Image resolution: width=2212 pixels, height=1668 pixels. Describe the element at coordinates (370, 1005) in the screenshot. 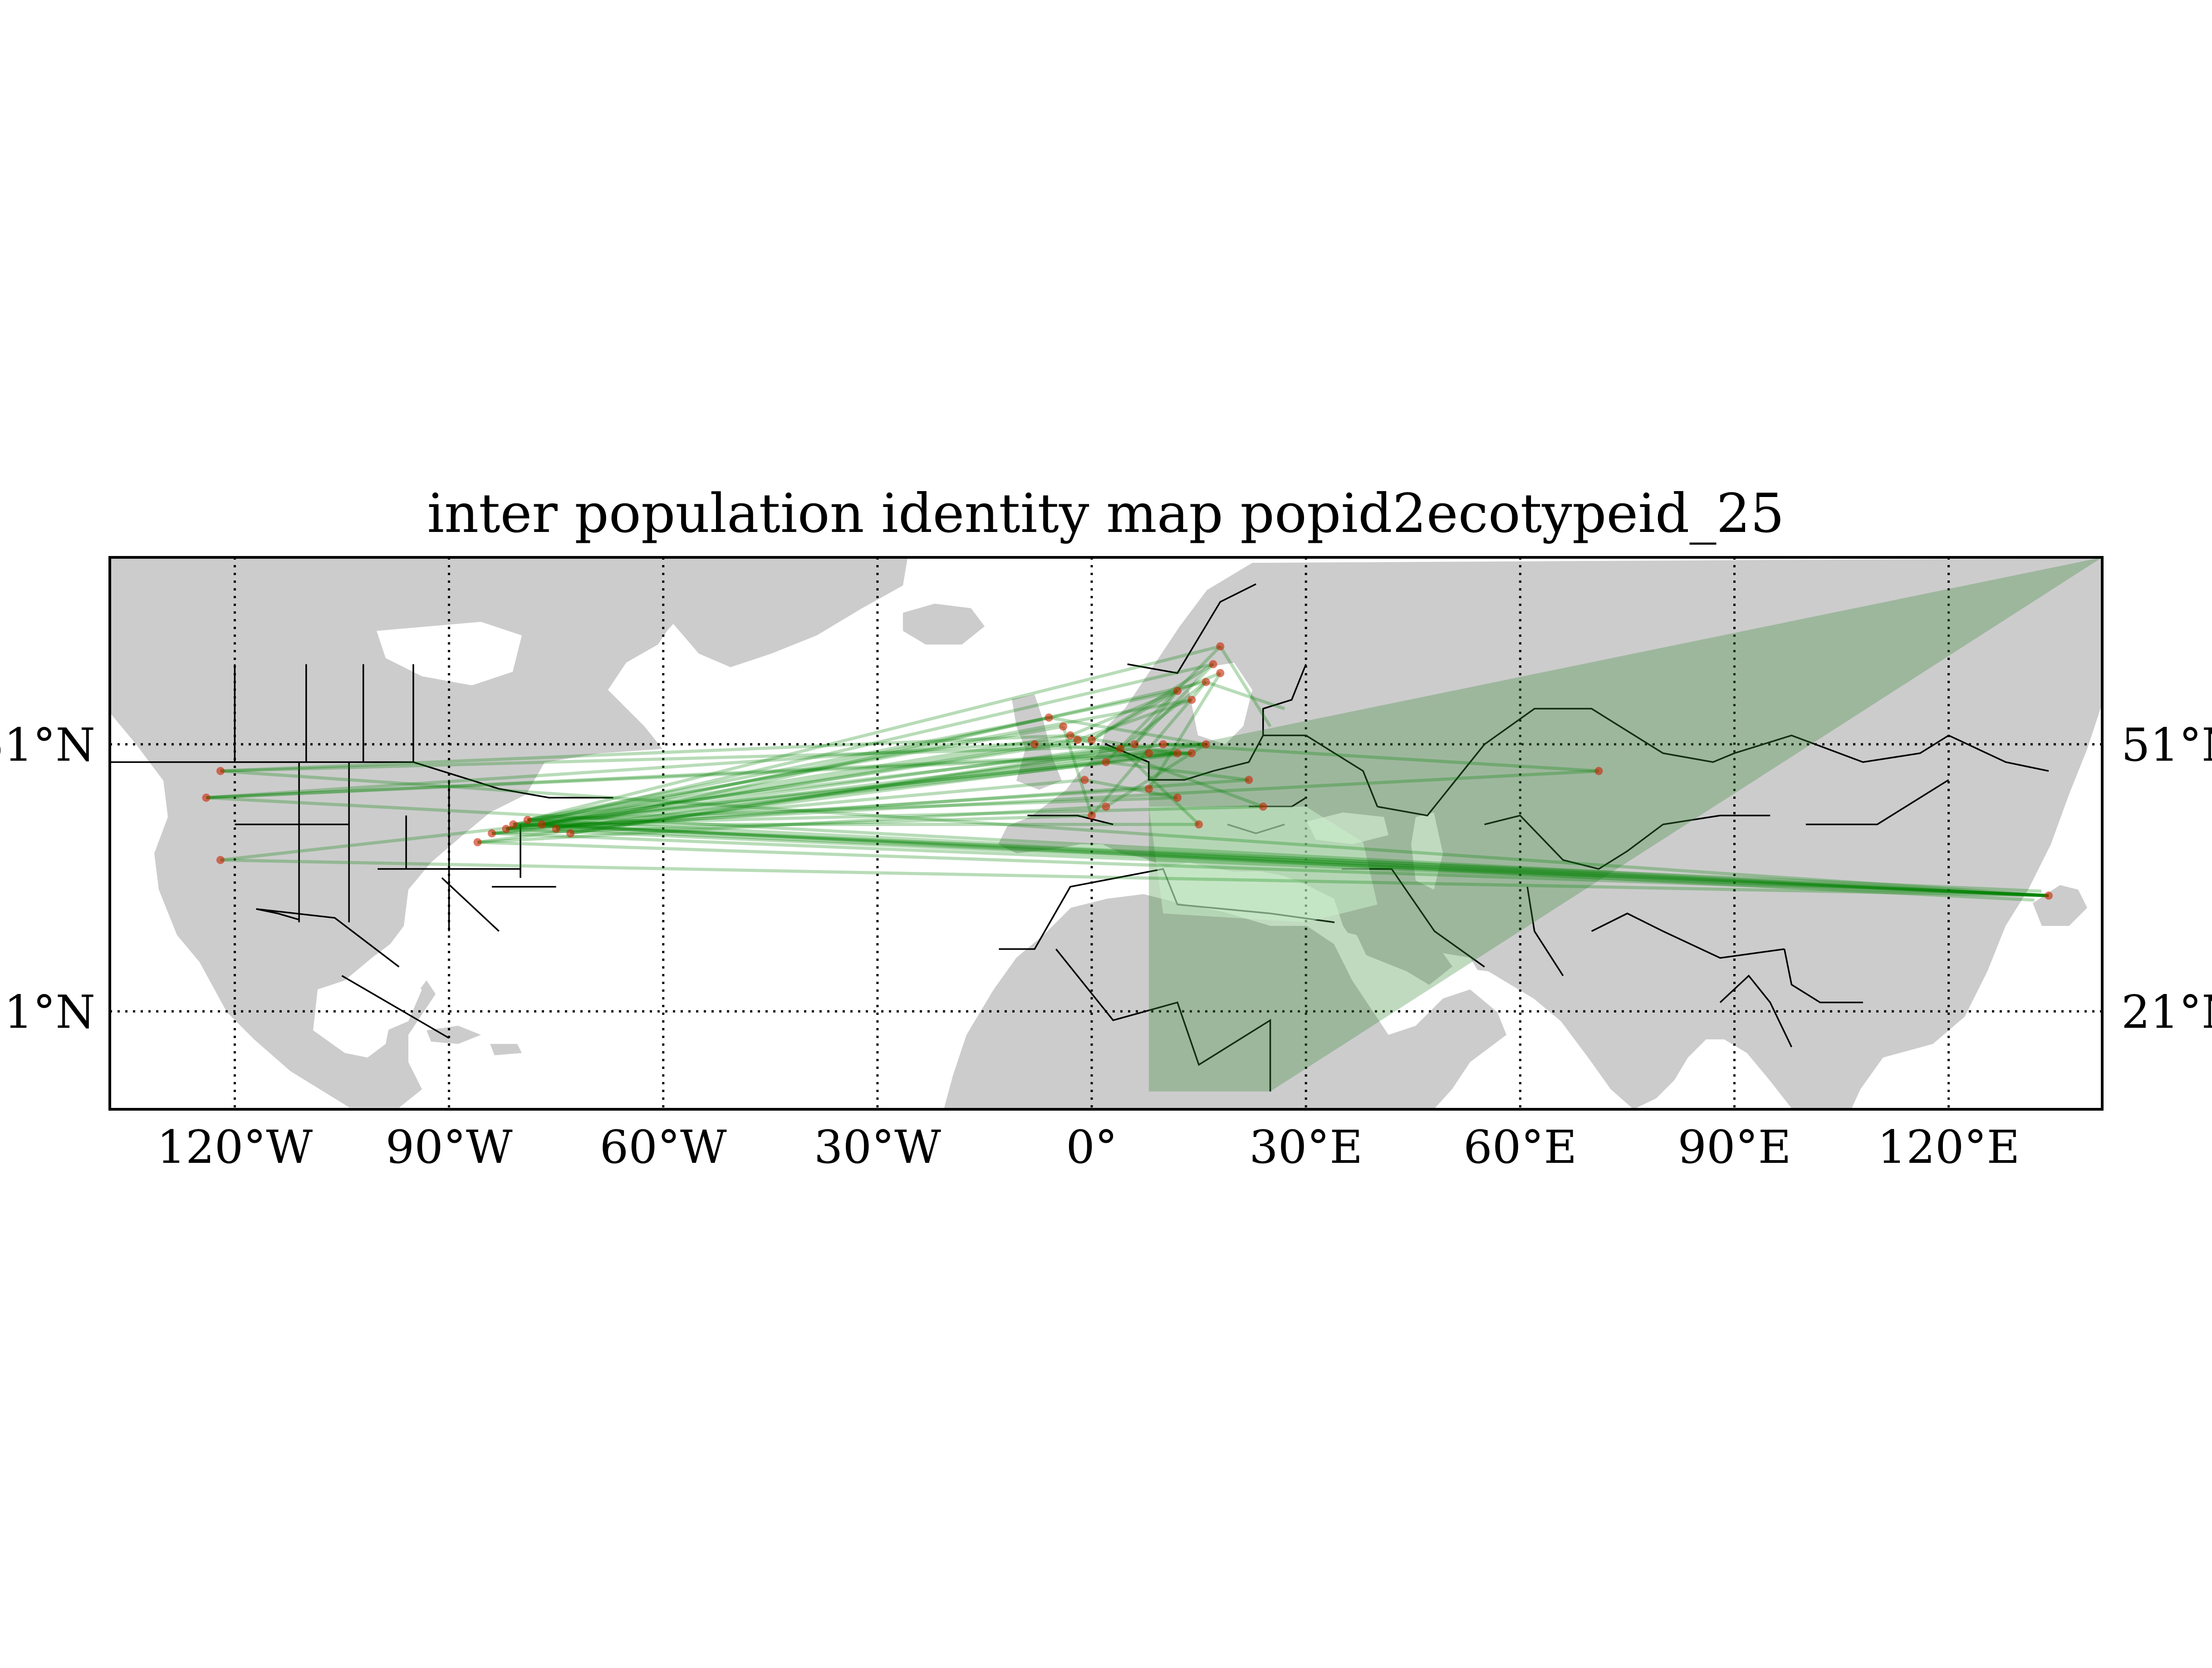

I see `water-gulf-of-mexico` at that location.